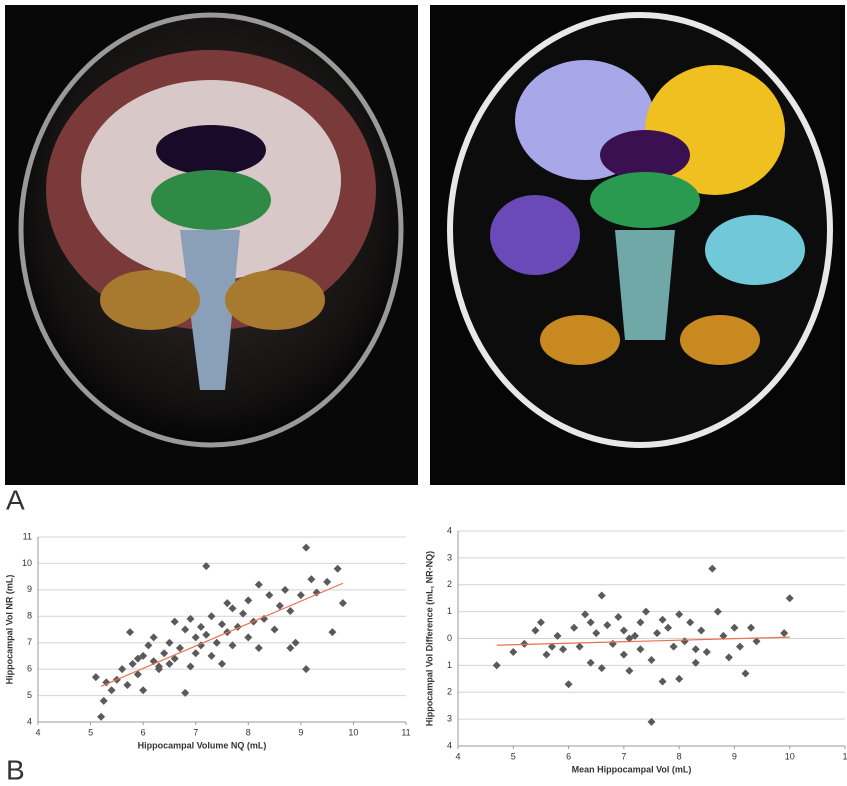 Image resolution: width=847 pixels, height=786 pixels. What do you see at coordinates (449, 584) in the screenshot?
I see `y-tick-label: 2` at bounding box center [449, 584].